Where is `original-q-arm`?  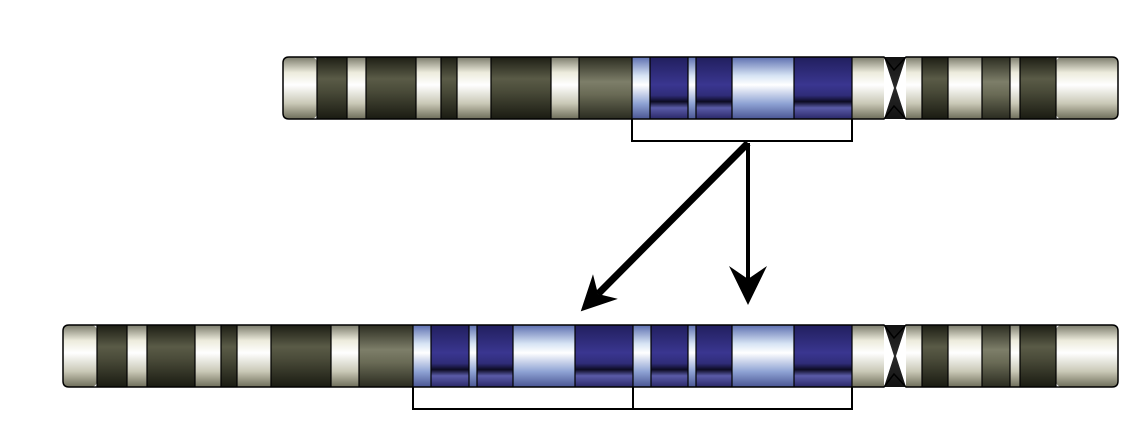 original-q-arm is located at coordinates (1012, 88).